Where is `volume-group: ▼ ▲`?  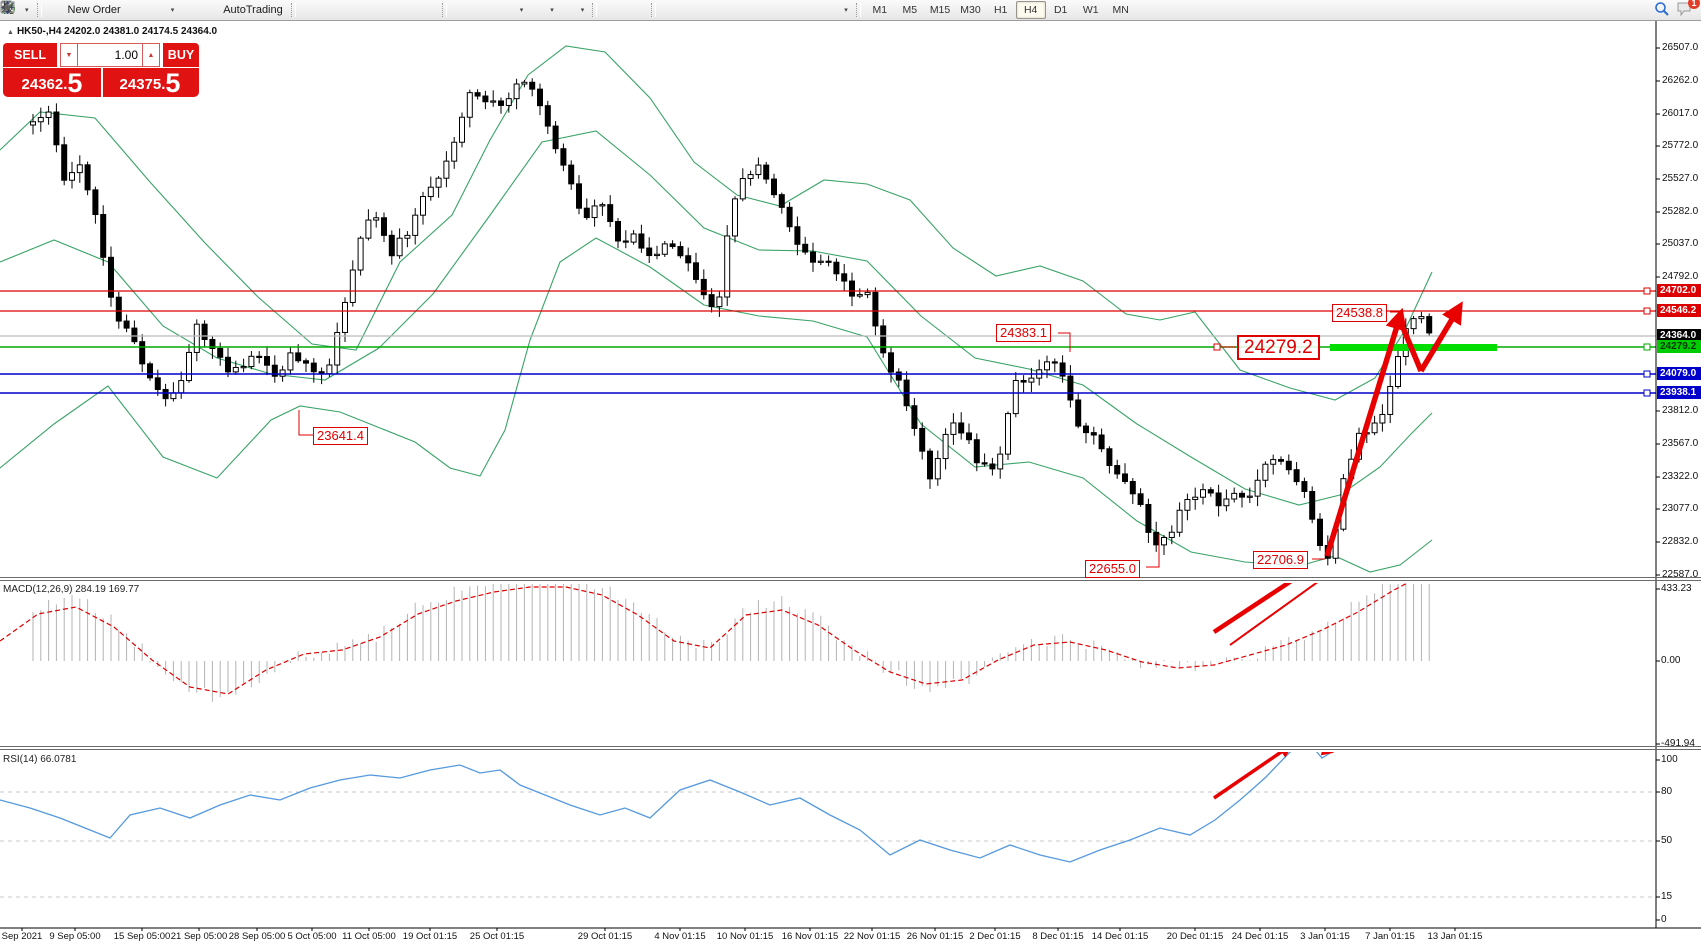
volume-group: ▼ ▲ is located at coordinates (110, 55).